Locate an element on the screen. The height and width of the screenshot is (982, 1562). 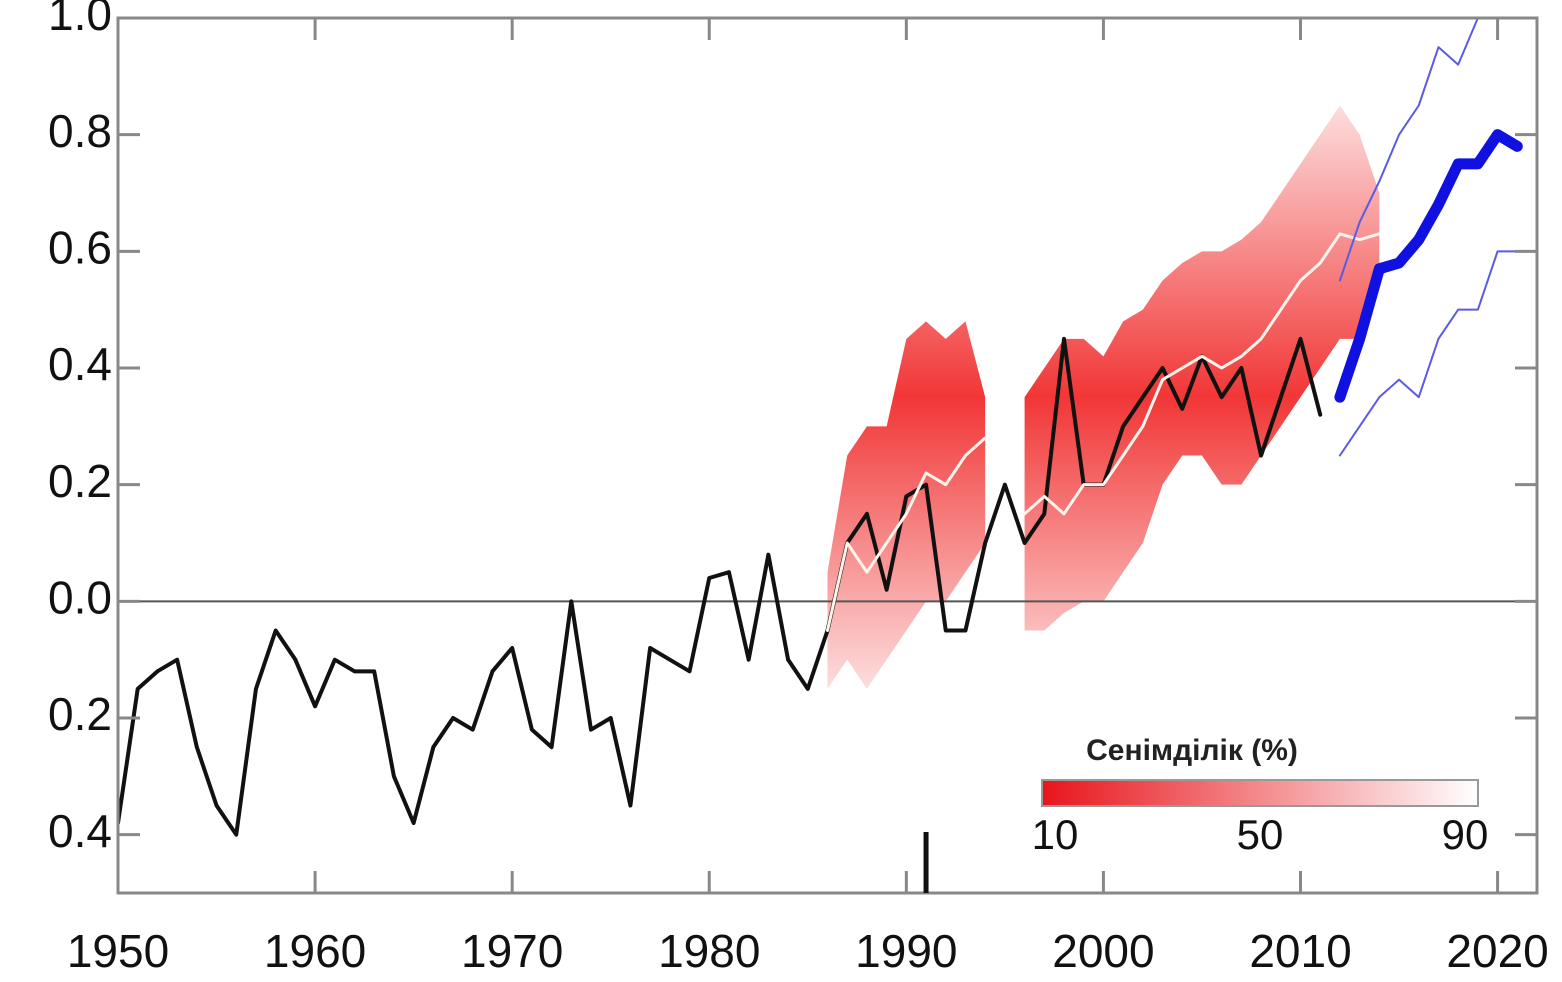
x-tick-label: 1990 is located at coordinates (906, 951).